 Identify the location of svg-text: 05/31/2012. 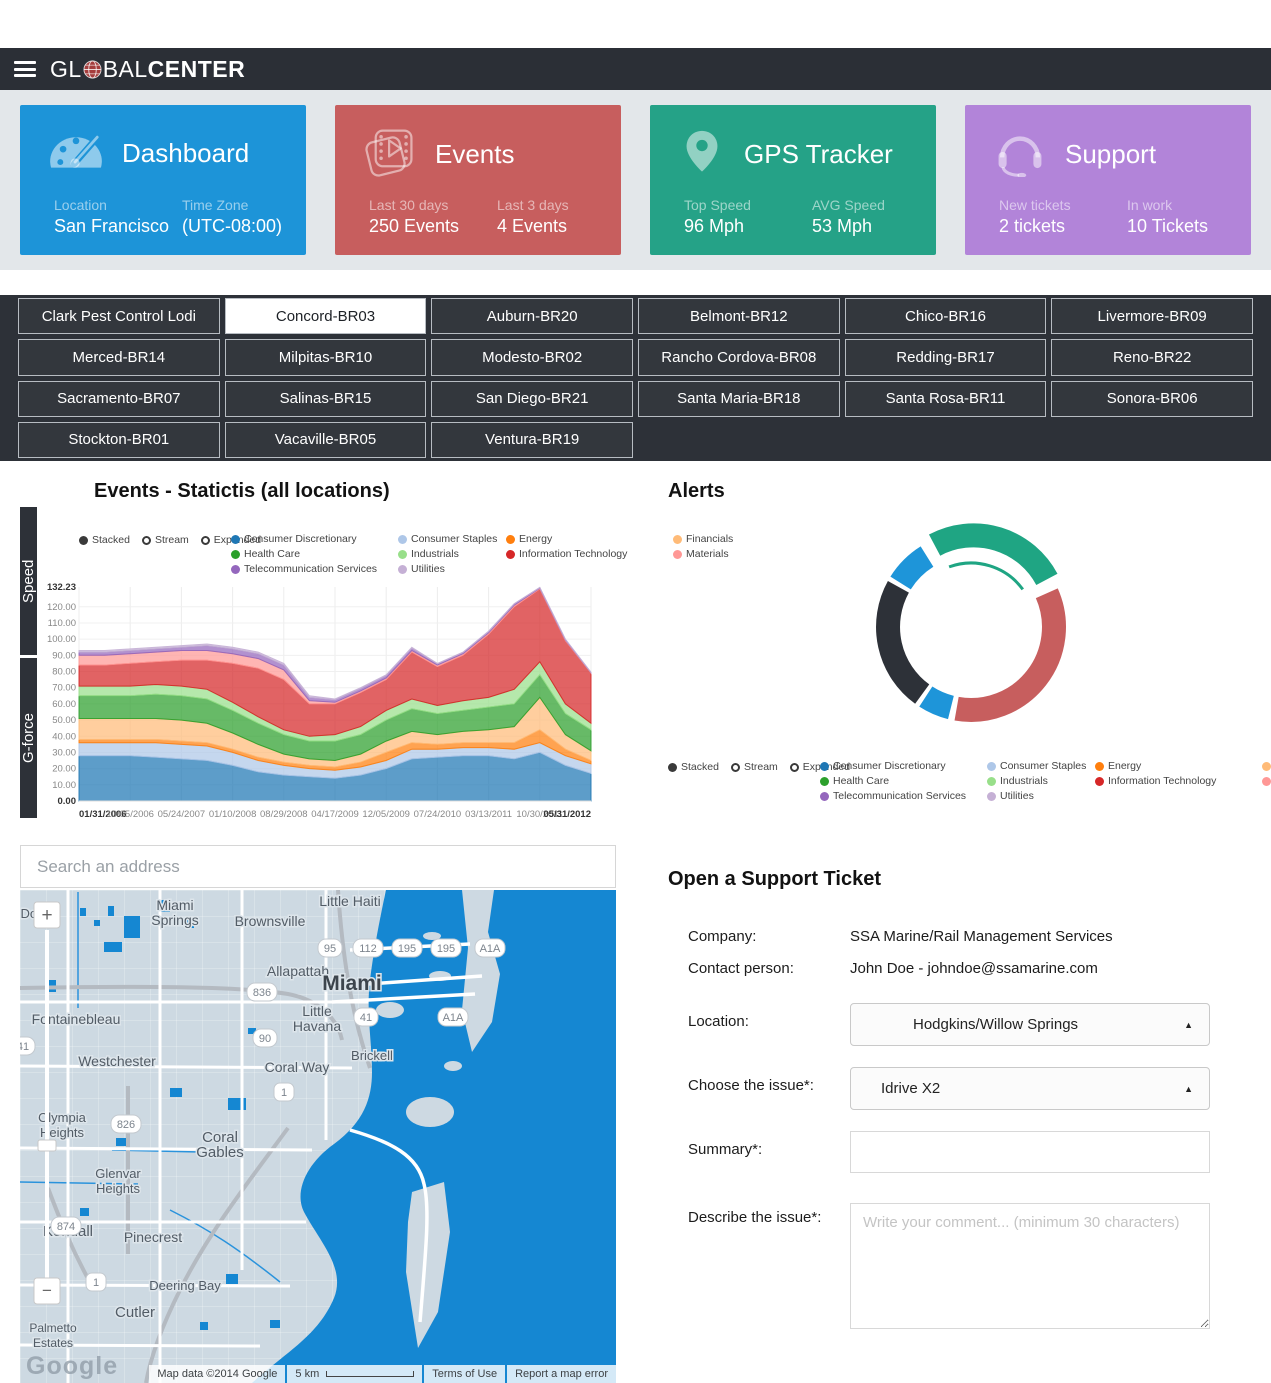
(567, 814).